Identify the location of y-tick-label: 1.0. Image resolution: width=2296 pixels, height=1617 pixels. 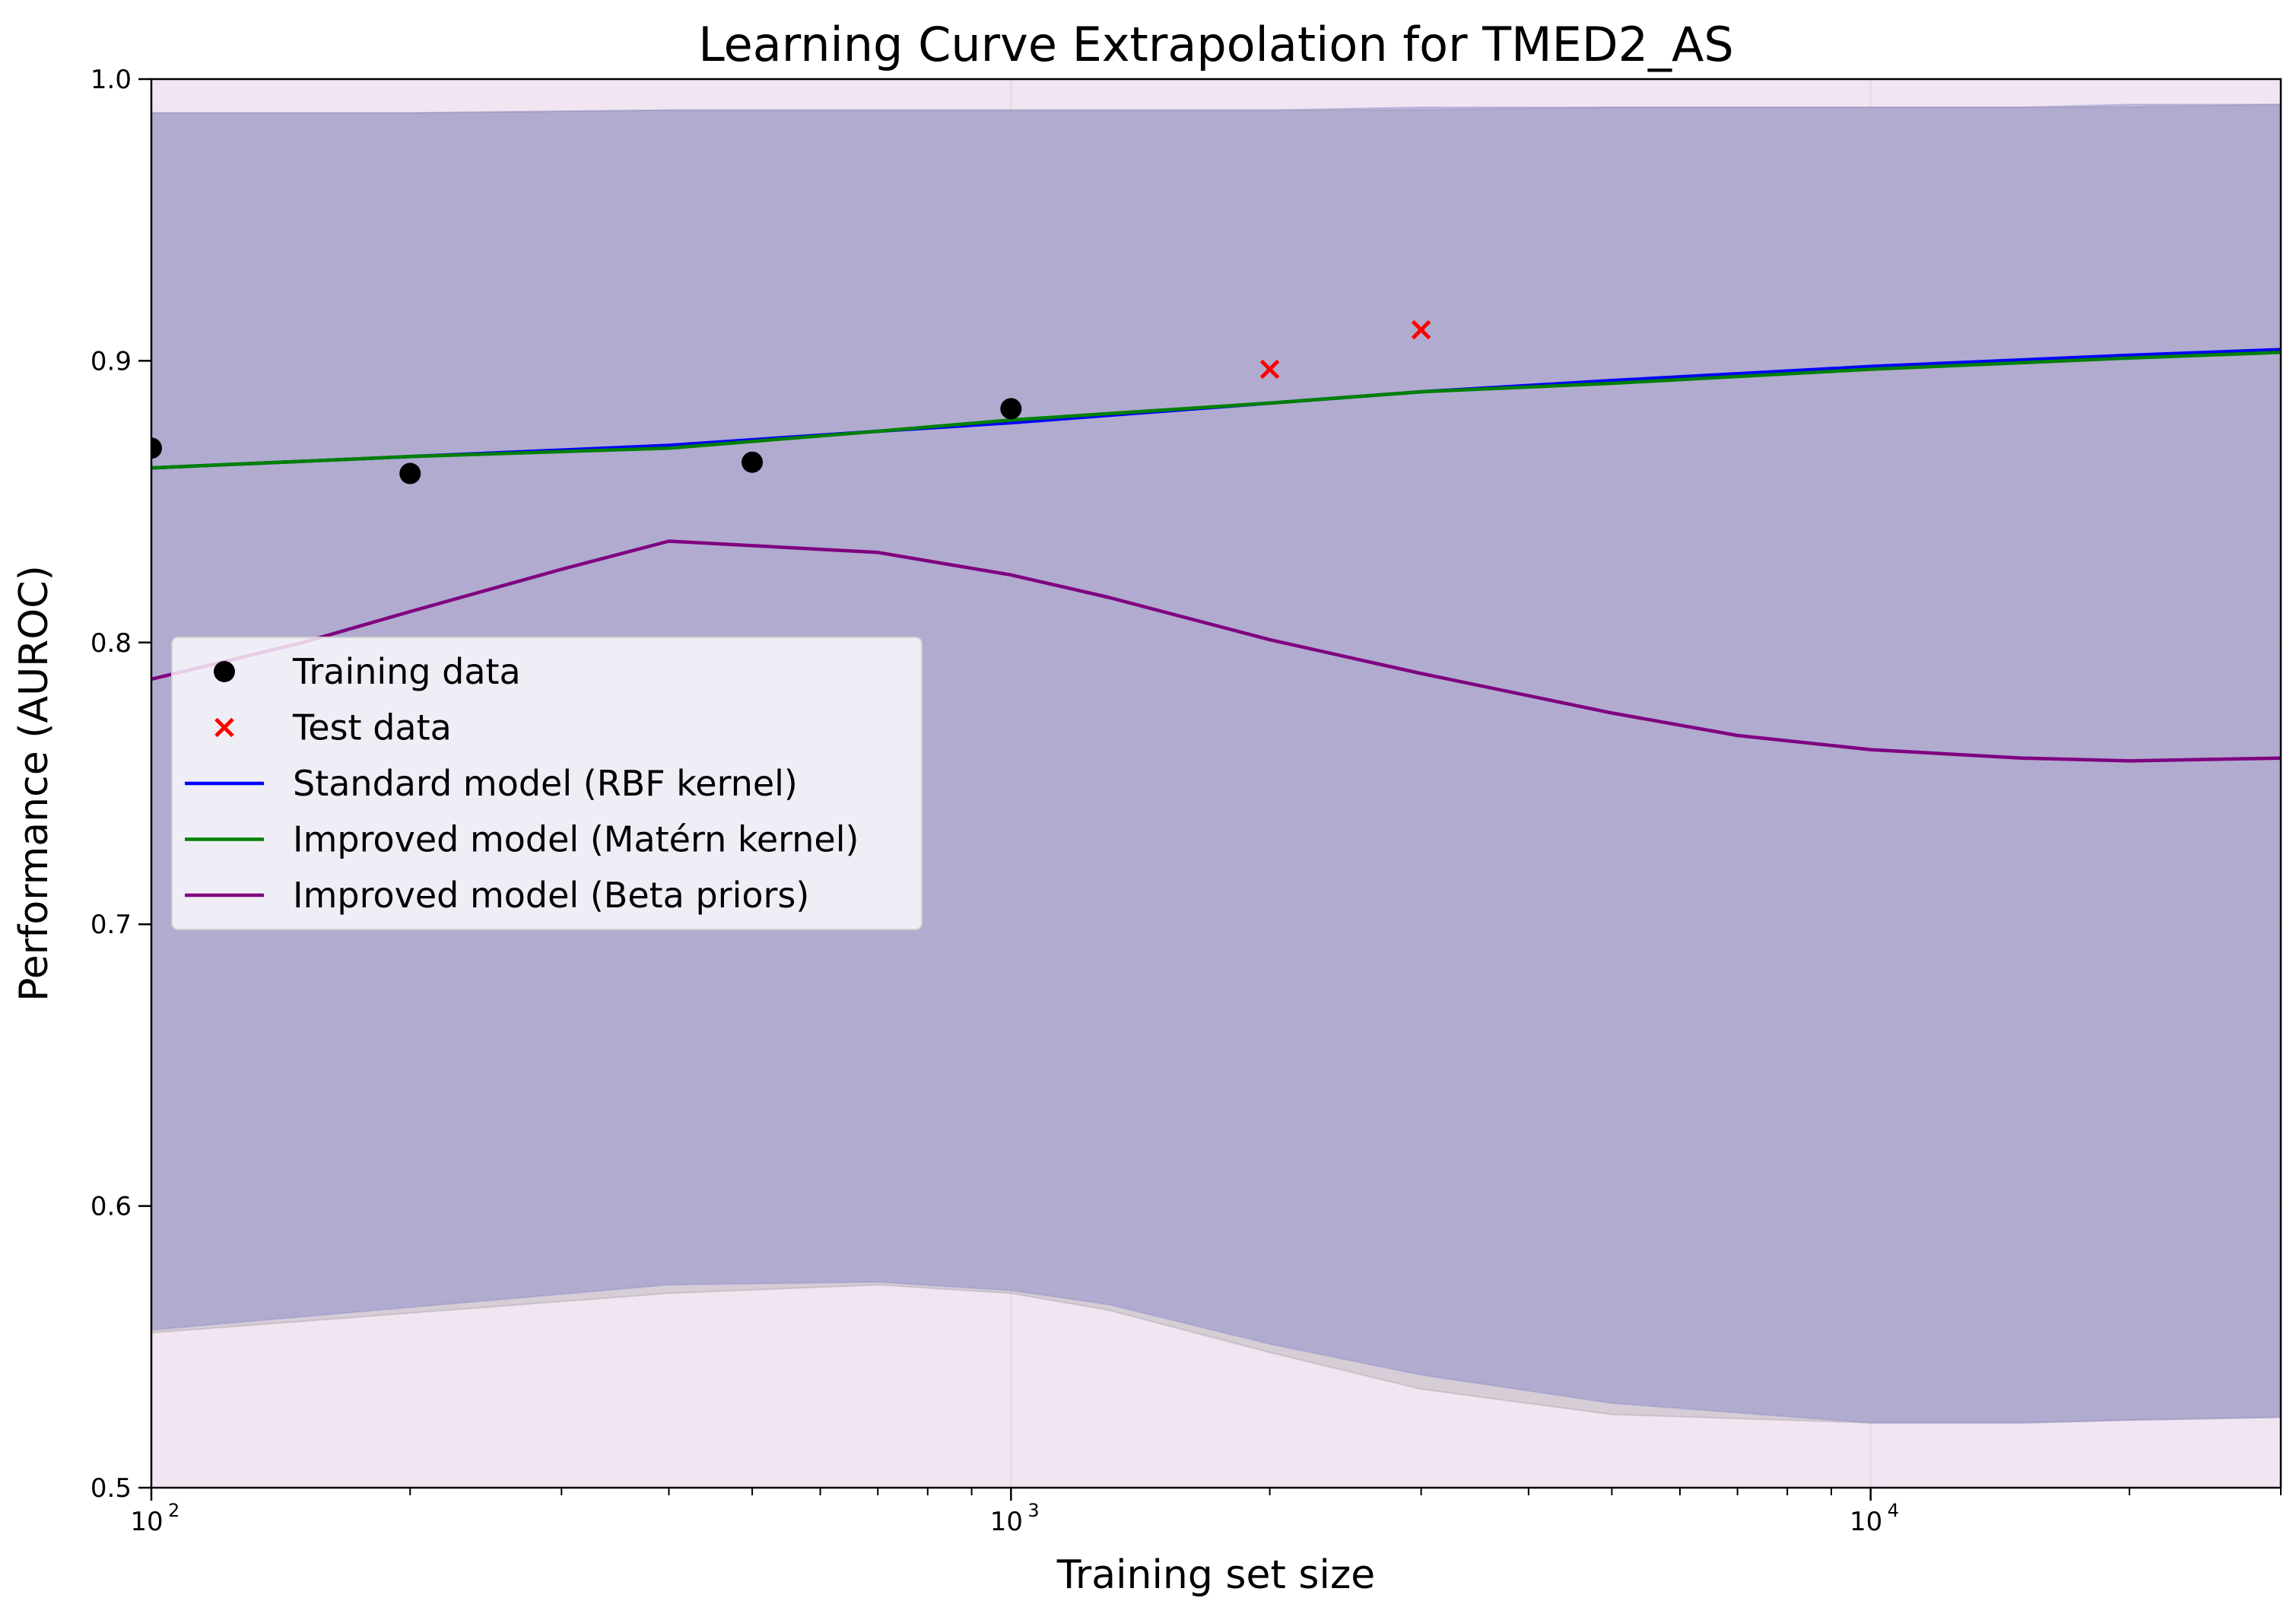
(112, 80).